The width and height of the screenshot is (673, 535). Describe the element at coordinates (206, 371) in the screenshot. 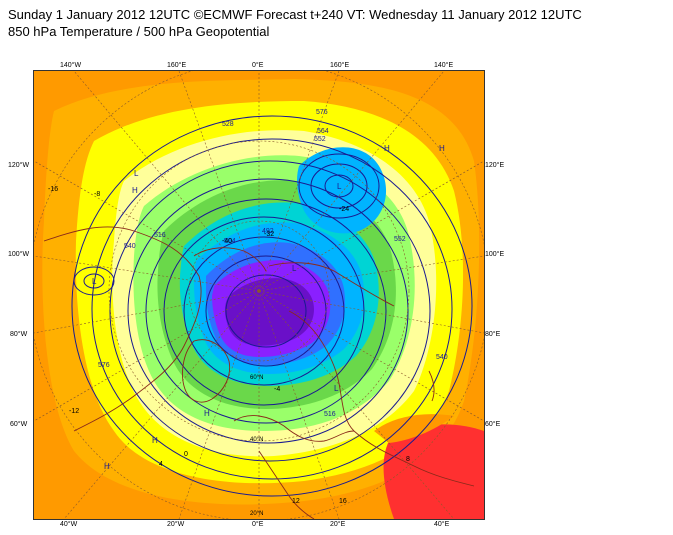

I see `coast-greenland` at that location.